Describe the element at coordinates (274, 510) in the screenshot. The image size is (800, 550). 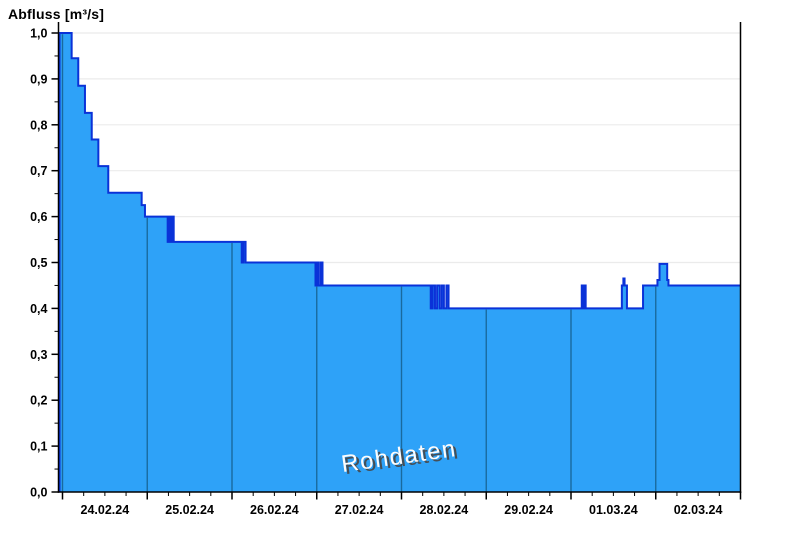
I see `x-date-label: 26.02.24` at that location.